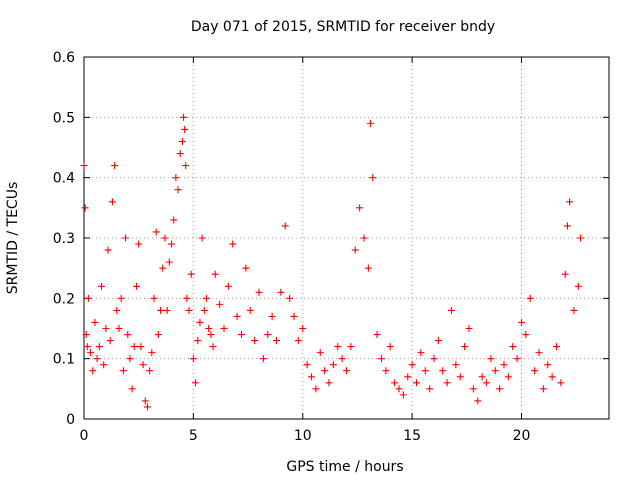  Describe the element at coordinates (13, 238) in the screenshot. I see `y-axis-label: SRMTID / TECUs` at that location.